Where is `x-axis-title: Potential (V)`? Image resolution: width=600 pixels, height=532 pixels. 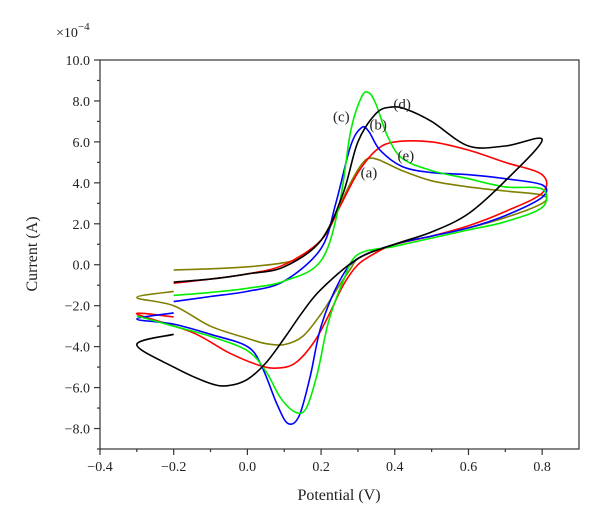
x-axis-title: Potential (V) is located at coordinates (338, 495).